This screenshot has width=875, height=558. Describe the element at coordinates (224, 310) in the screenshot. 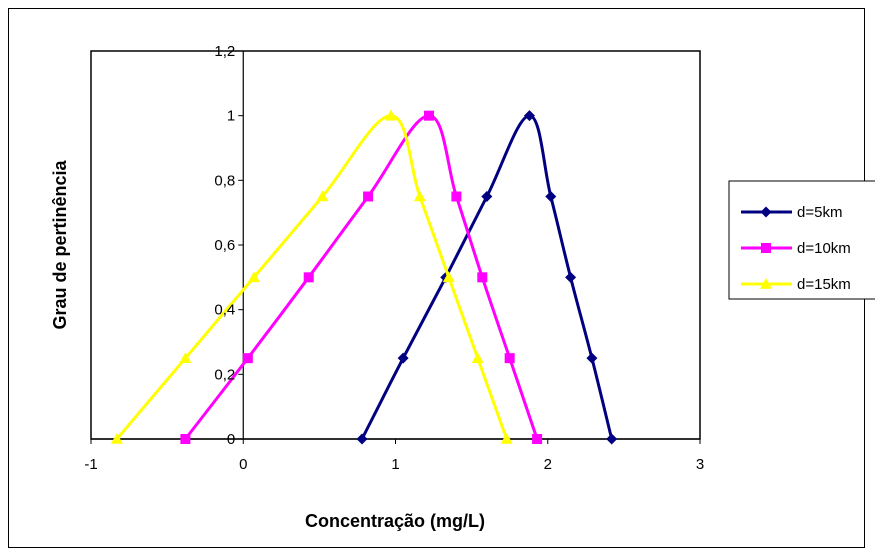

I see `y-tick-label: 0,4` at that location.